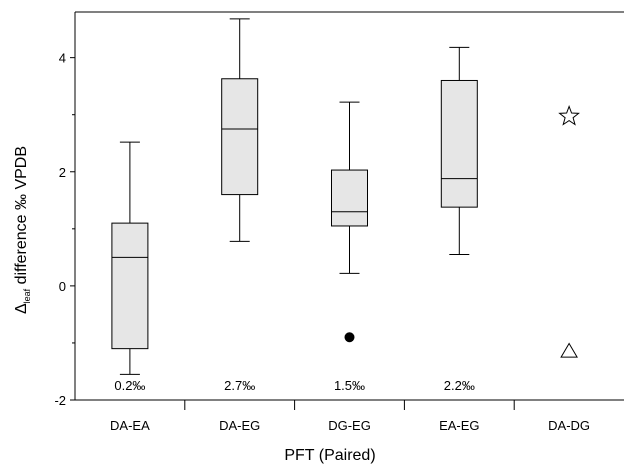 This screenshot has height=469, width=629. Describe the element at coordinates (569, 425) in the screenshot. I see `x-tick-label: DA-DG` at that location.